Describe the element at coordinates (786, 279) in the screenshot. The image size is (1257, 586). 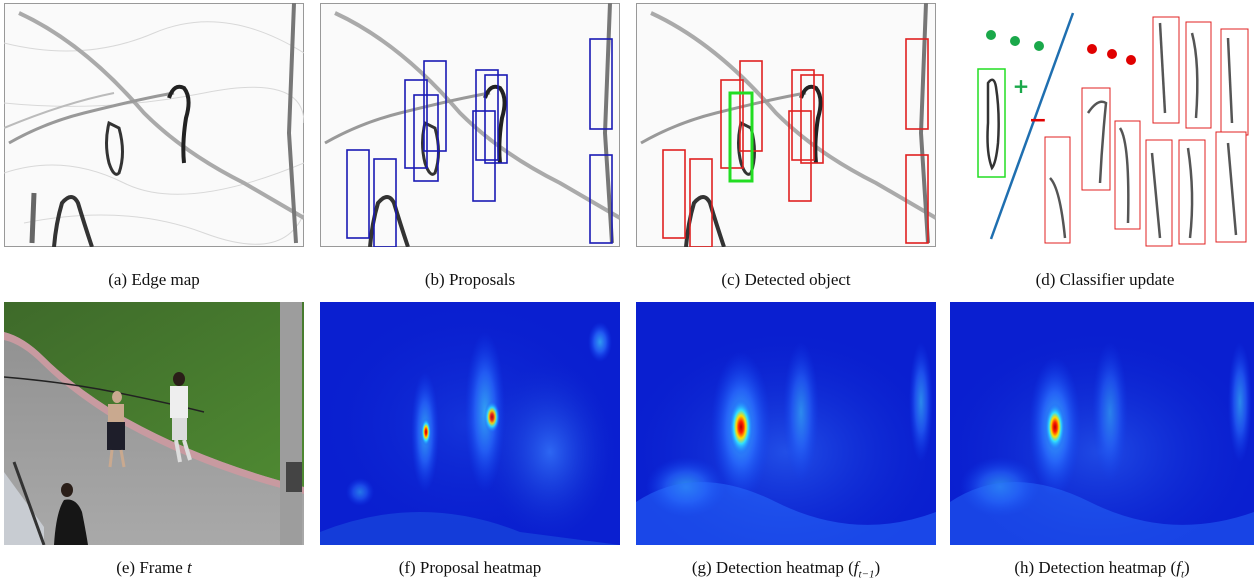
I see `caption-detected-object: (c) Detected object` at that location.